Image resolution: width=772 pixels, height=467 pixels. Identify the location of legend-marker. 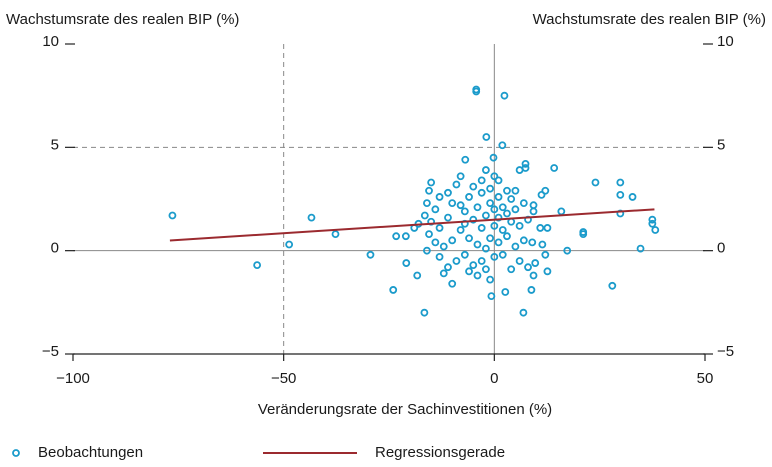
(16, 453).